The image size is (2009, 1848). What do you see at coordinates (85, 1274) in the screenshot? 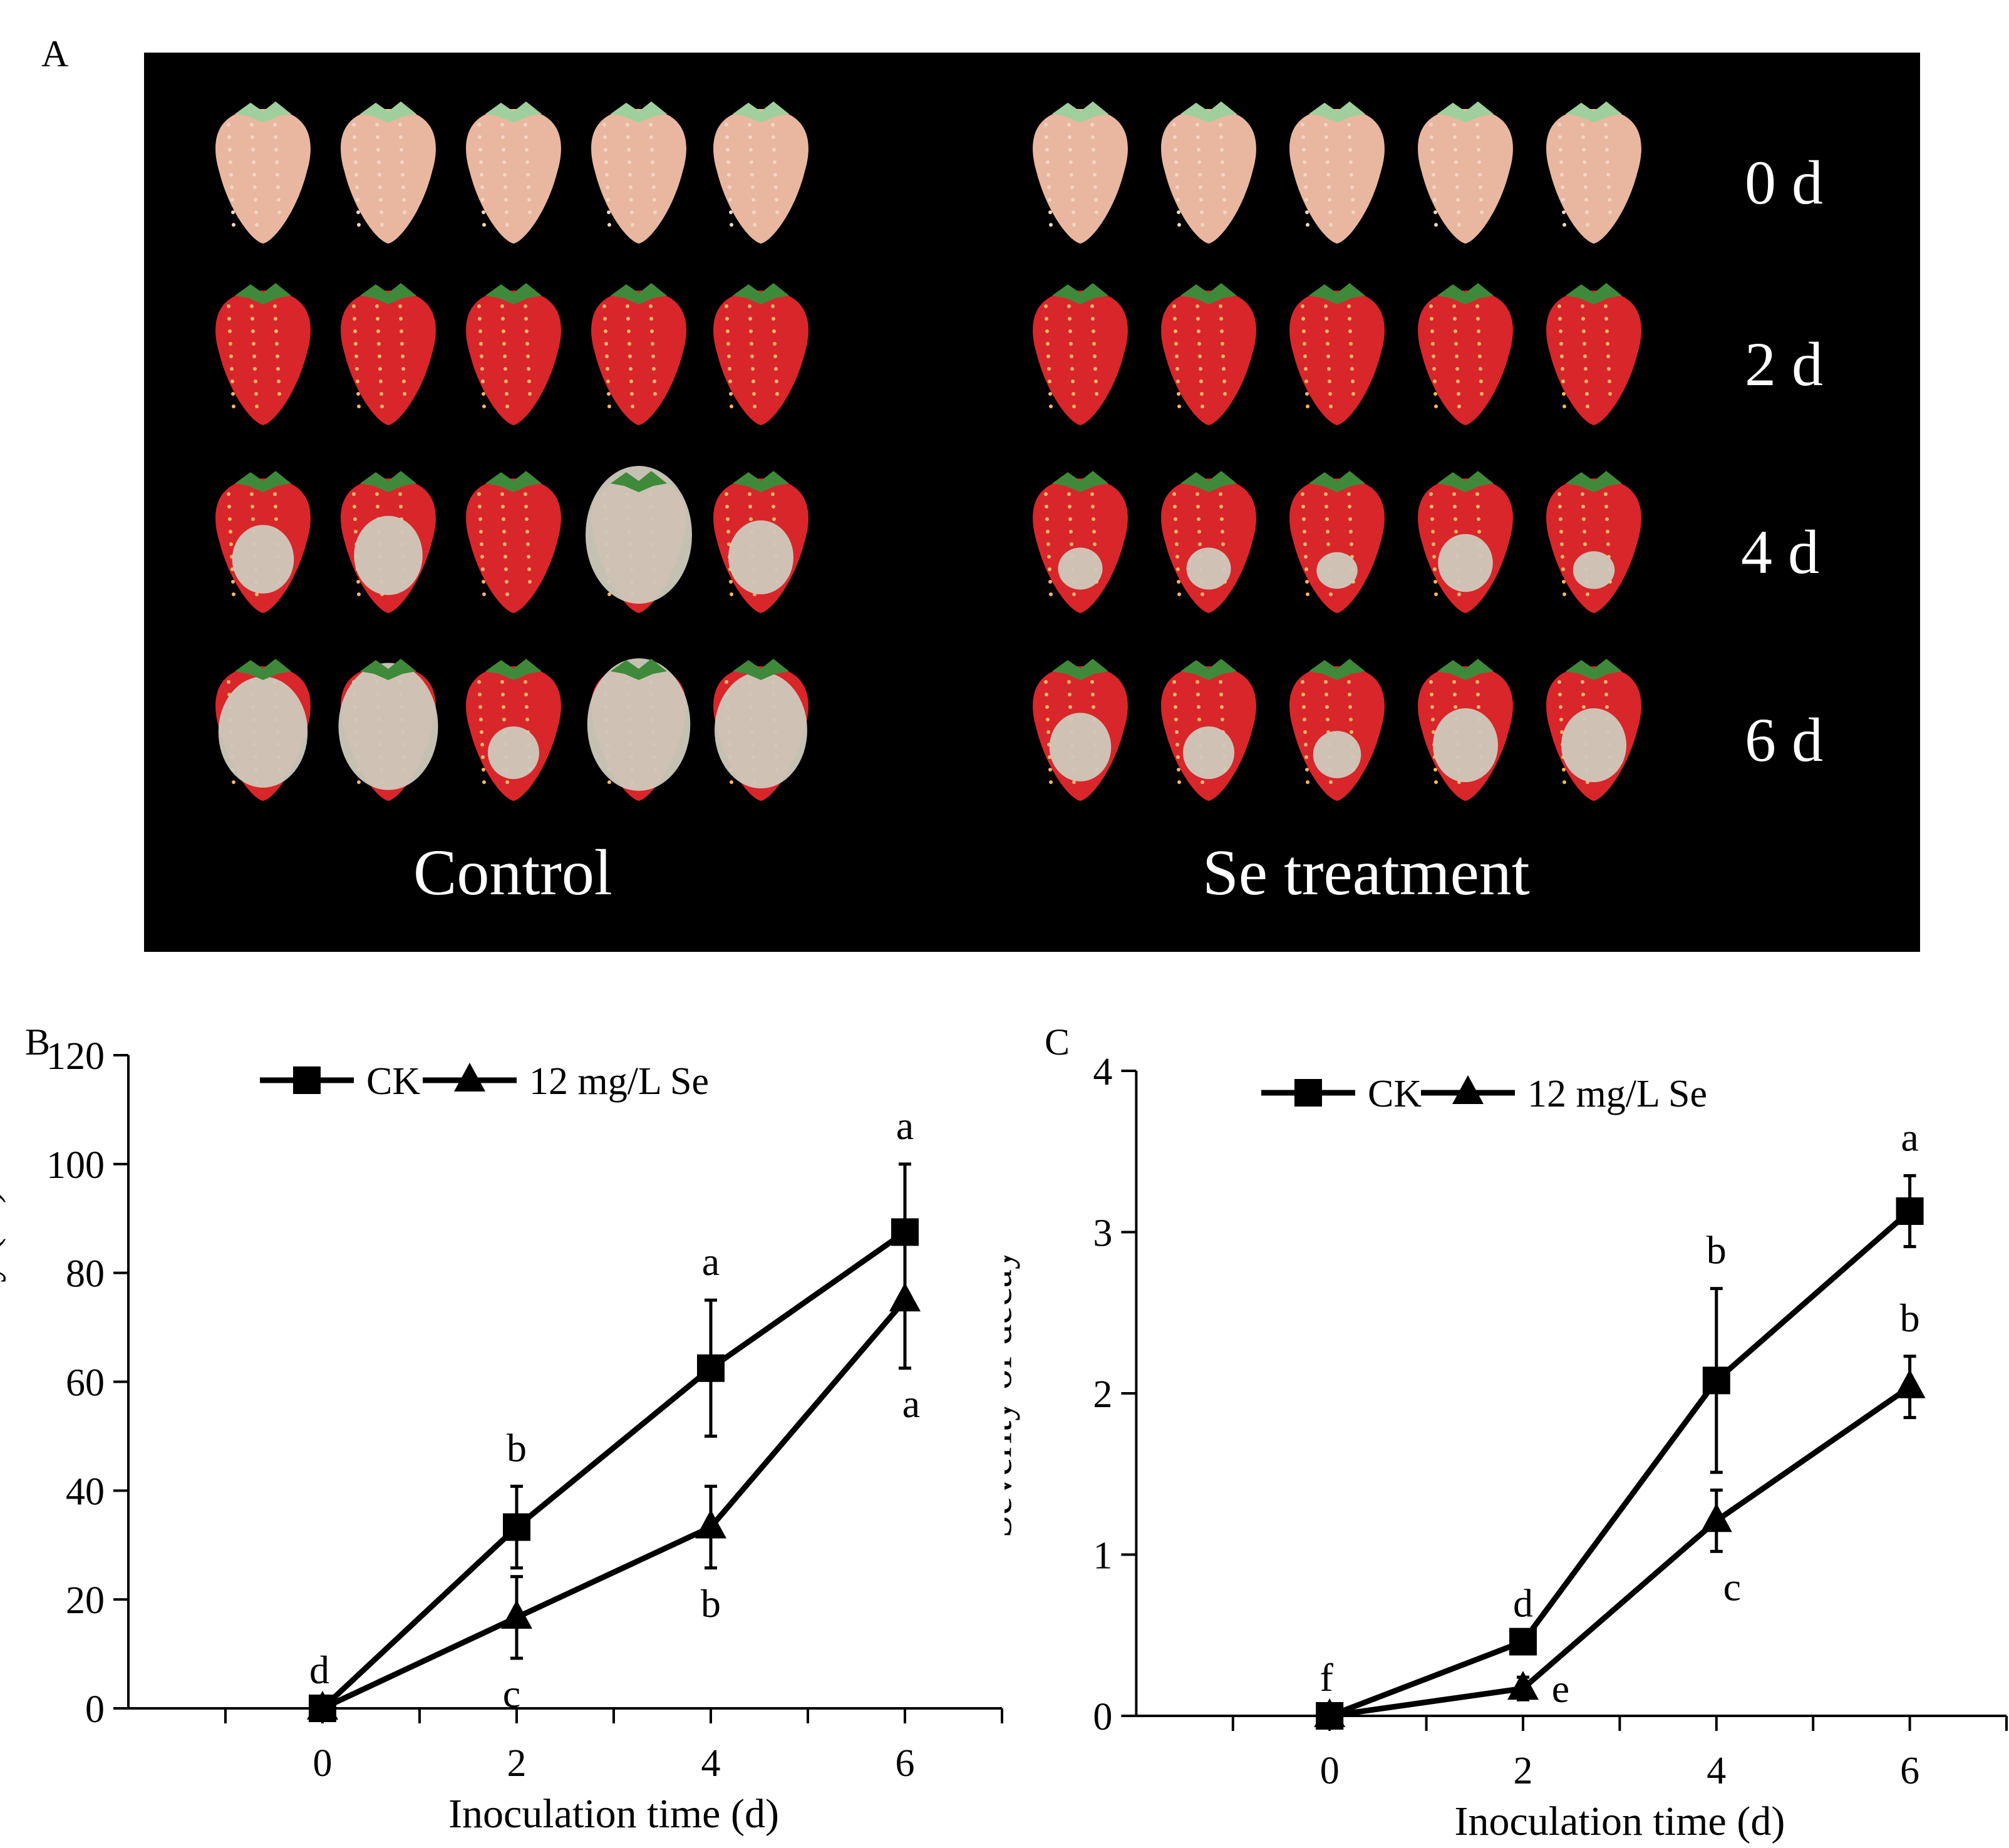
I see `y-tick-label: 80` at bounding box center [85, 1274].